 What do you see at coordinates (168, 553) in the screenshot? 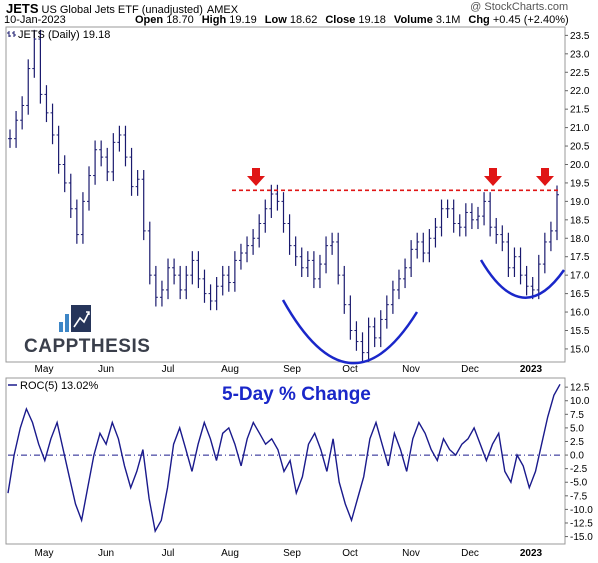
I see `roc-month-label: Jul` at bounding box center [168, 553].